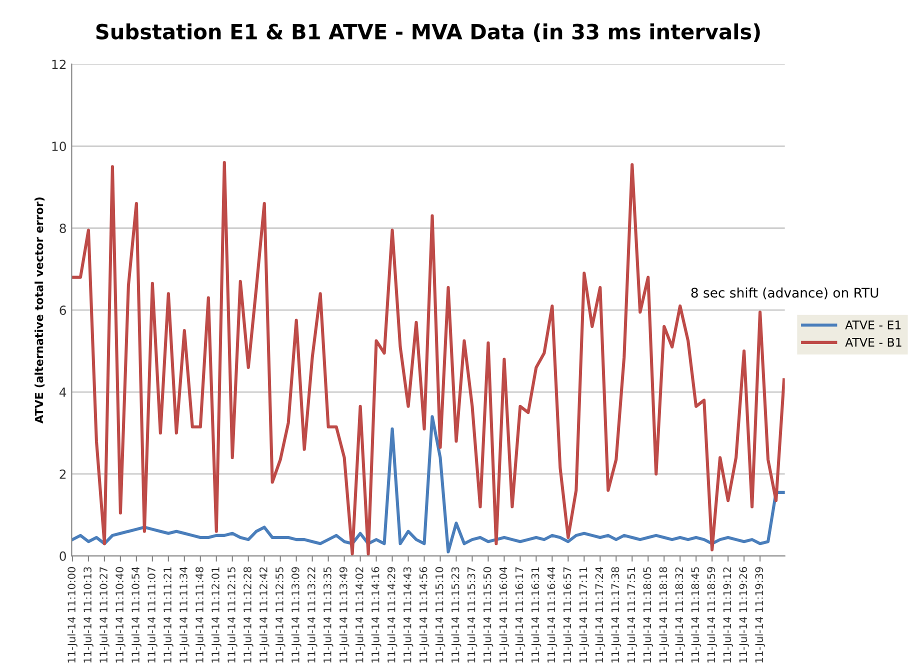 The image size is (919, 669). Describe the element at coordinates (488, 614) in the screenshot. I see `x-tick-label: 11-Jul-14 11:15:50` at that location.